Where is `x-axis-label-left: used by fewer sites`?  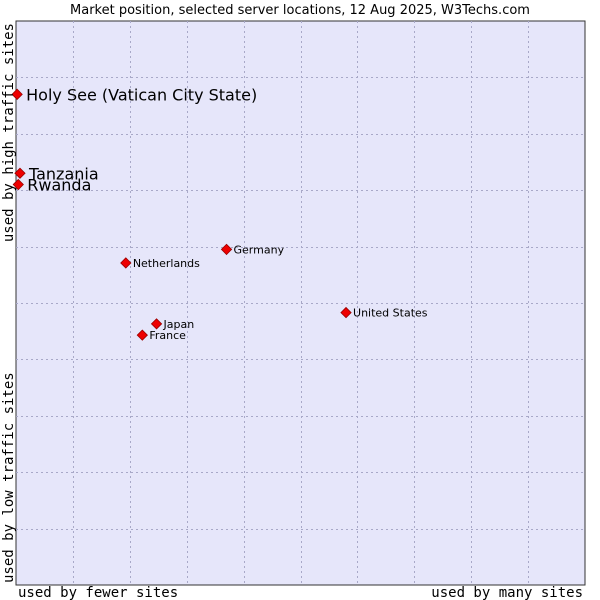 x-axis-label-left: used by fewer sites is located at coordinates (98, 592).